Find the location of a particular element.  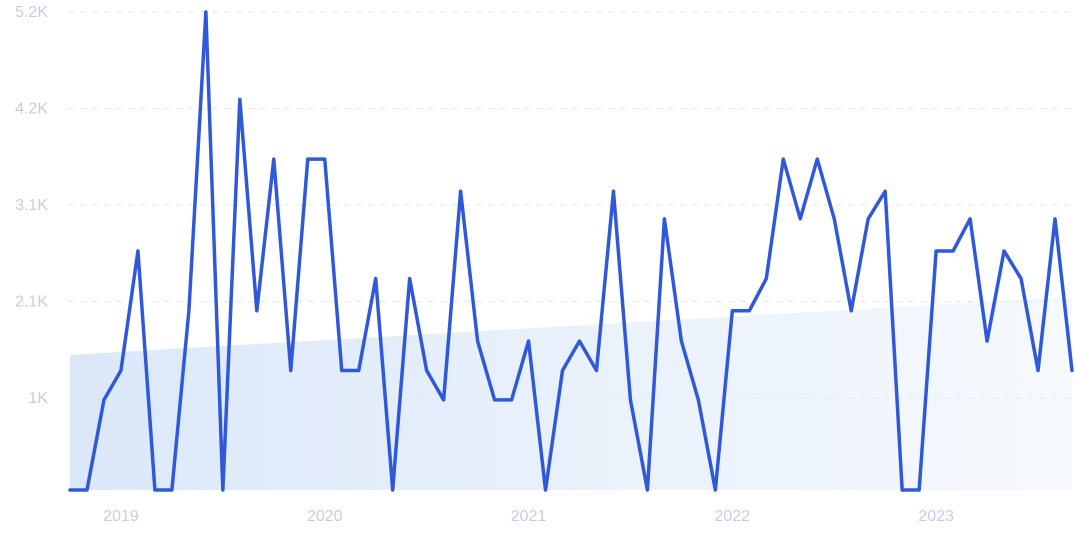

x-tick-label: 2021 is located at coordinates (529, 516).